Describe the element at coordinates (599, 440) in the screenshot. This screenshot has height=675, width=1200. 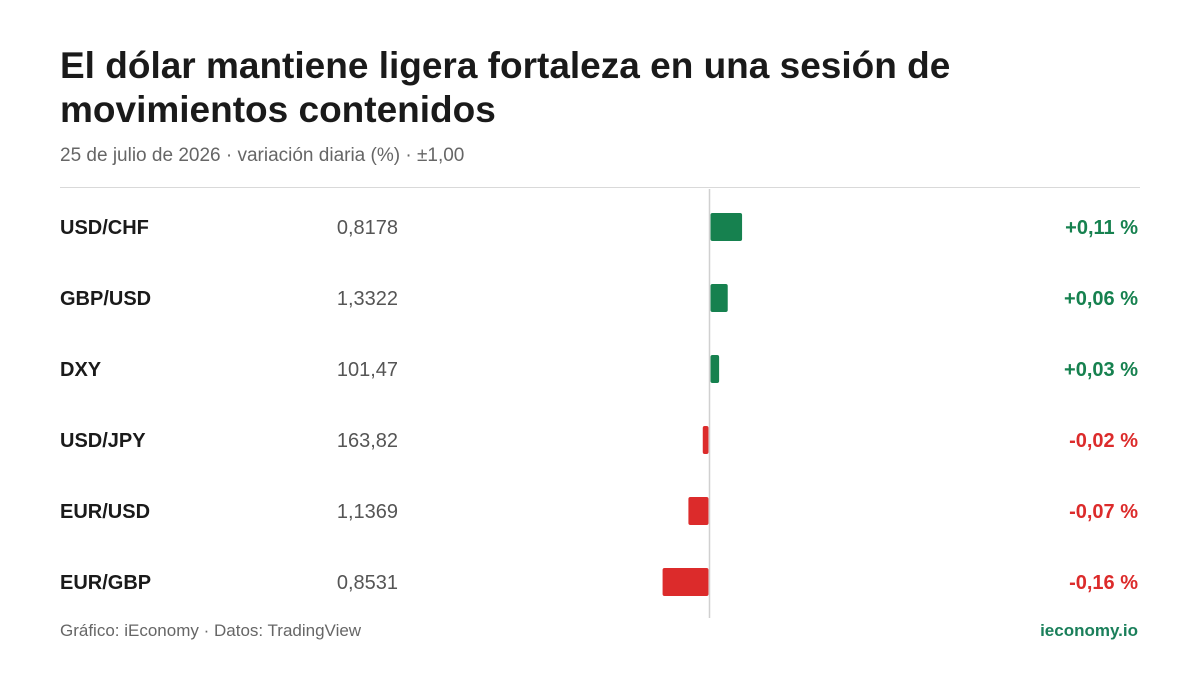
I see `chart-row: USD/JPY 163,82 -0,02 %` at that location.